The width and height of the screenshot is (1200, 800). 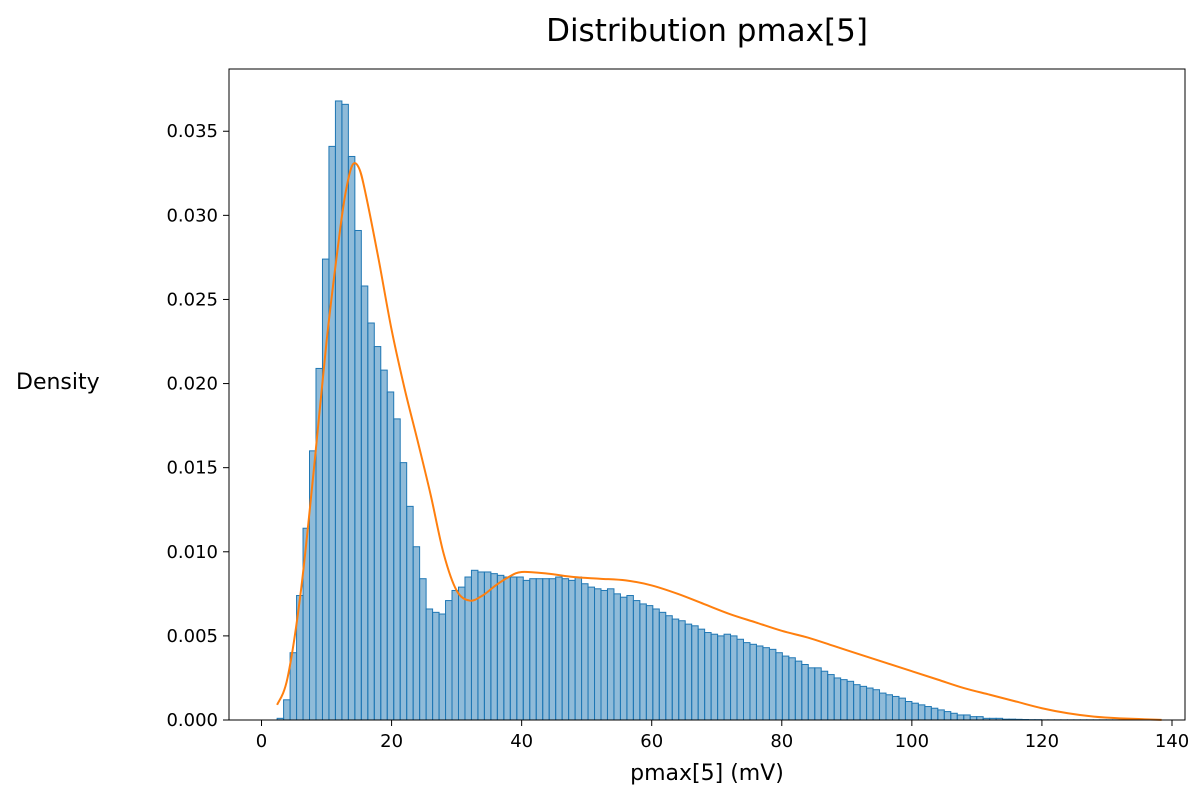 What do you see at coordinates (192, 636) in the screenshot?
I see `y-tick-label: 0.005` at bounding box center [192, 636].